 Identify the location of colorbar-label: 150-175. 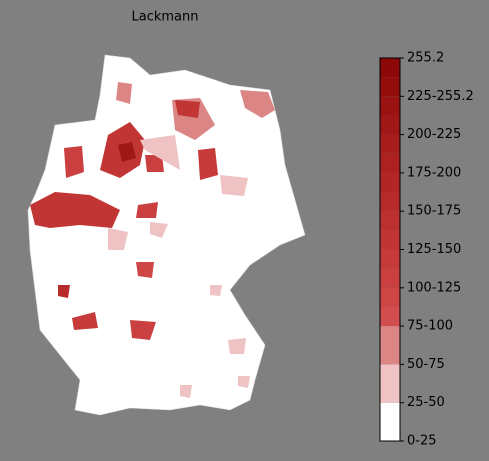
(434, 211).